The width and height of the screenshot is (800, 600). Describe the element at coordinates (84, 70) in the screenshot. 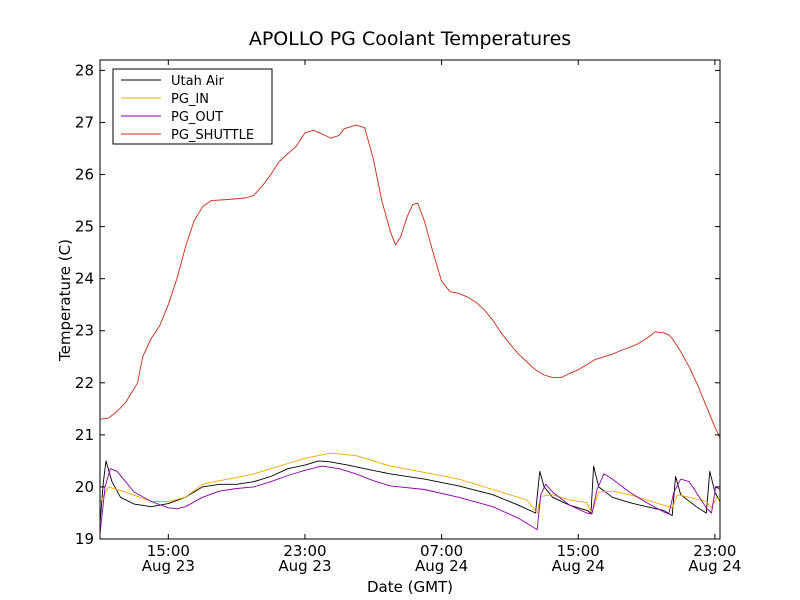

I see `y-tick-label: 28` at that location.